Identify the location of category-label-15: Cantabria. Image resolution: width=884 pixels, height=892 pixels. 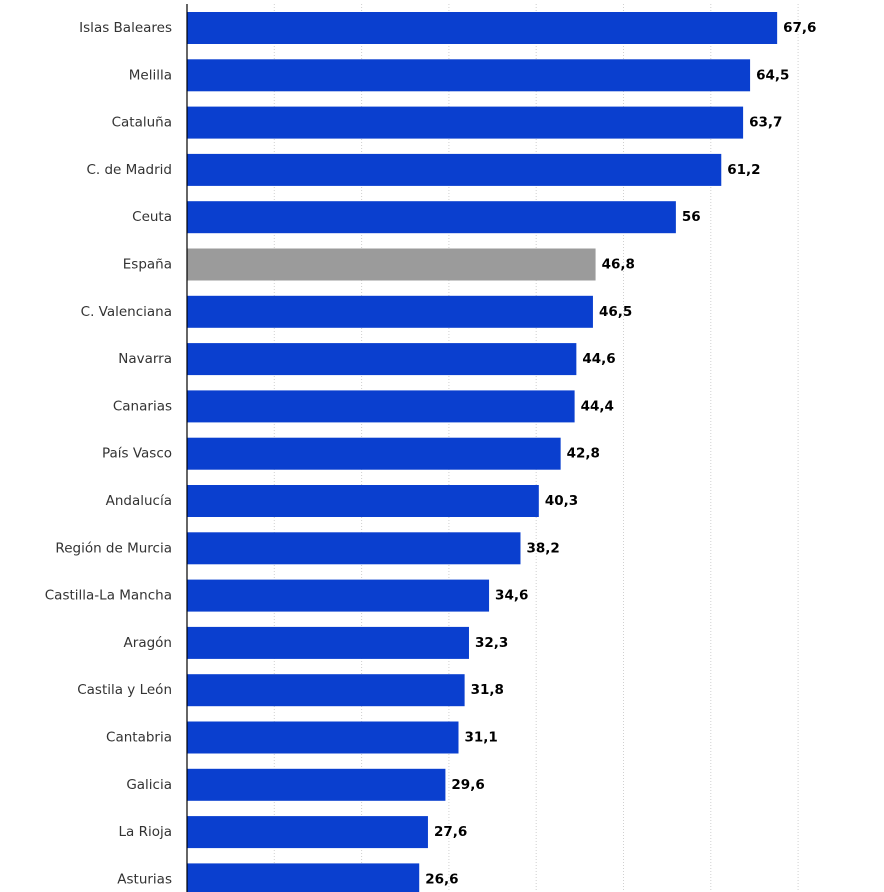
(139, 738).